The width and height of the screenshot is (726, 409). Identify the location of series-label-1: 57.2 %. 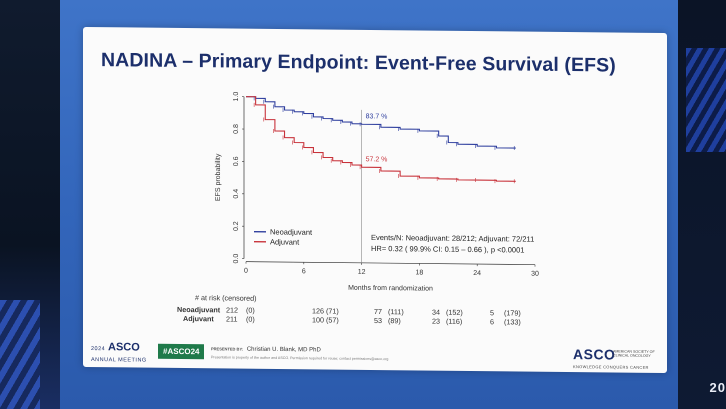
(377, 159).